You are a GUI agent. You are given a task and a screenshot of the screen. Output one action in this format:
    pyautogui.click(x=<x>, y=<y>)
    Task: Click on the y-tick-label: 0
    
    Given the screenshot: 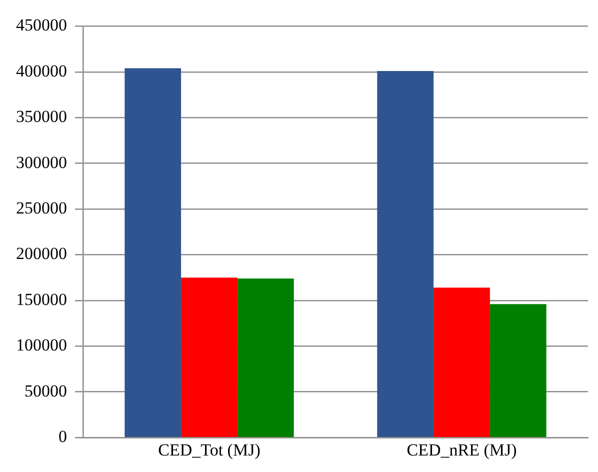 What is the action you would take?
    pyautogui.click(x=62, y=436)
    